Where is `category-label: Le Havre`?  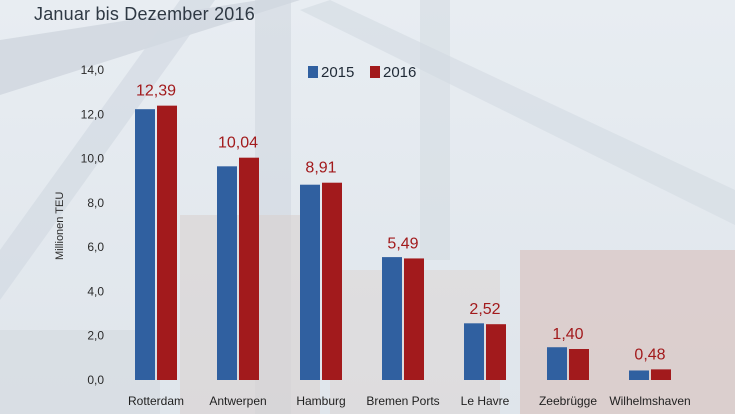
category-label: Le Havre is located at coordinates (485, 401).